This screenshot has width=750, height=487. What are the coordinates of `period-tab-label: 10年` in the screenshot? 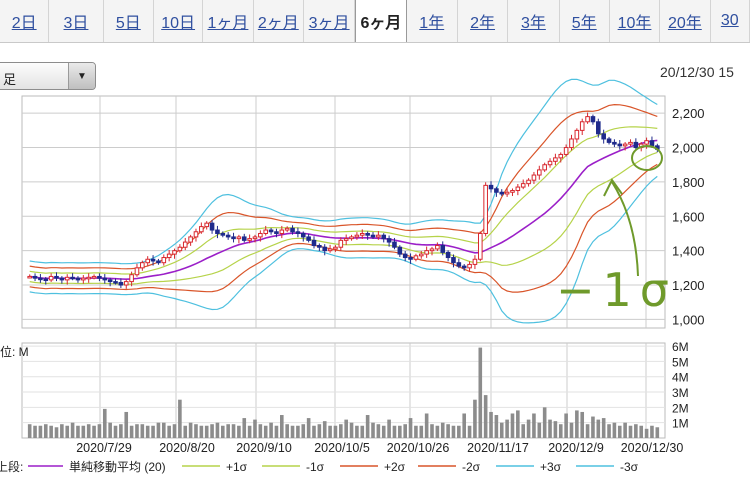 It's located at (634, 23).